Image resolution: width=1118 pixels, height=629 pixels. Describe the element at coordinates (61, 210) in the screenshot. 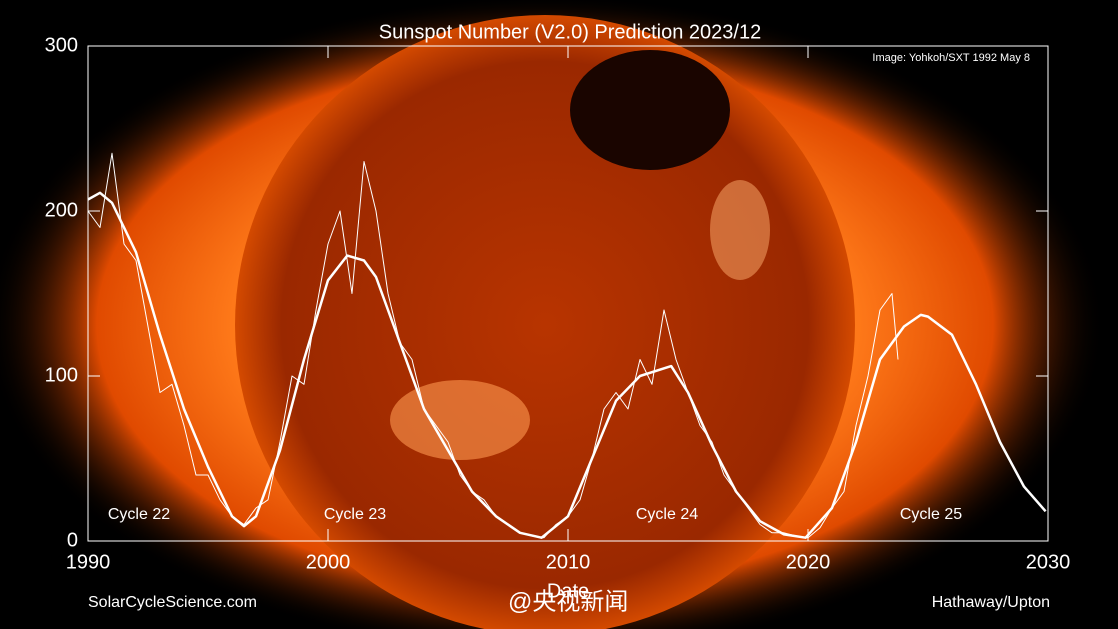

I see `y-tick-label: 200` at that location.